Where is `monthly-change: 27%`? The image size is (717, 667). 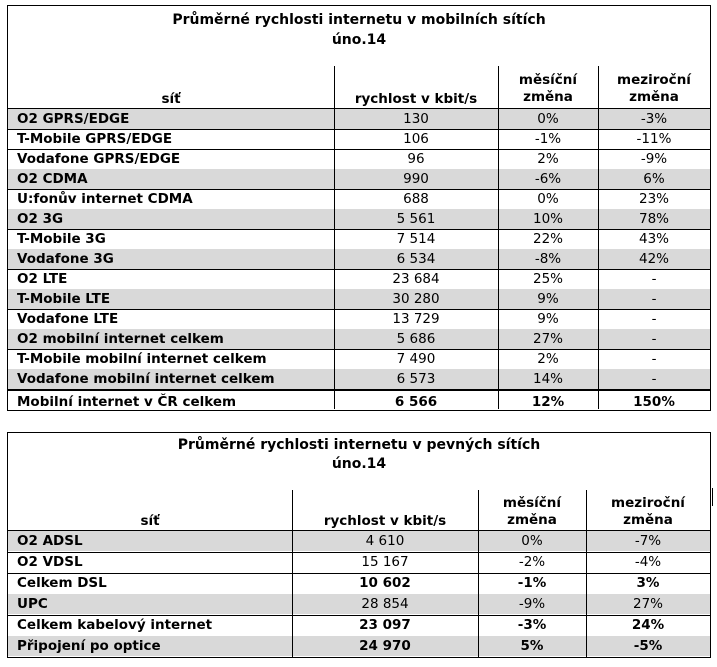
monthly-change: 27% is located at coordinates (547, 339).